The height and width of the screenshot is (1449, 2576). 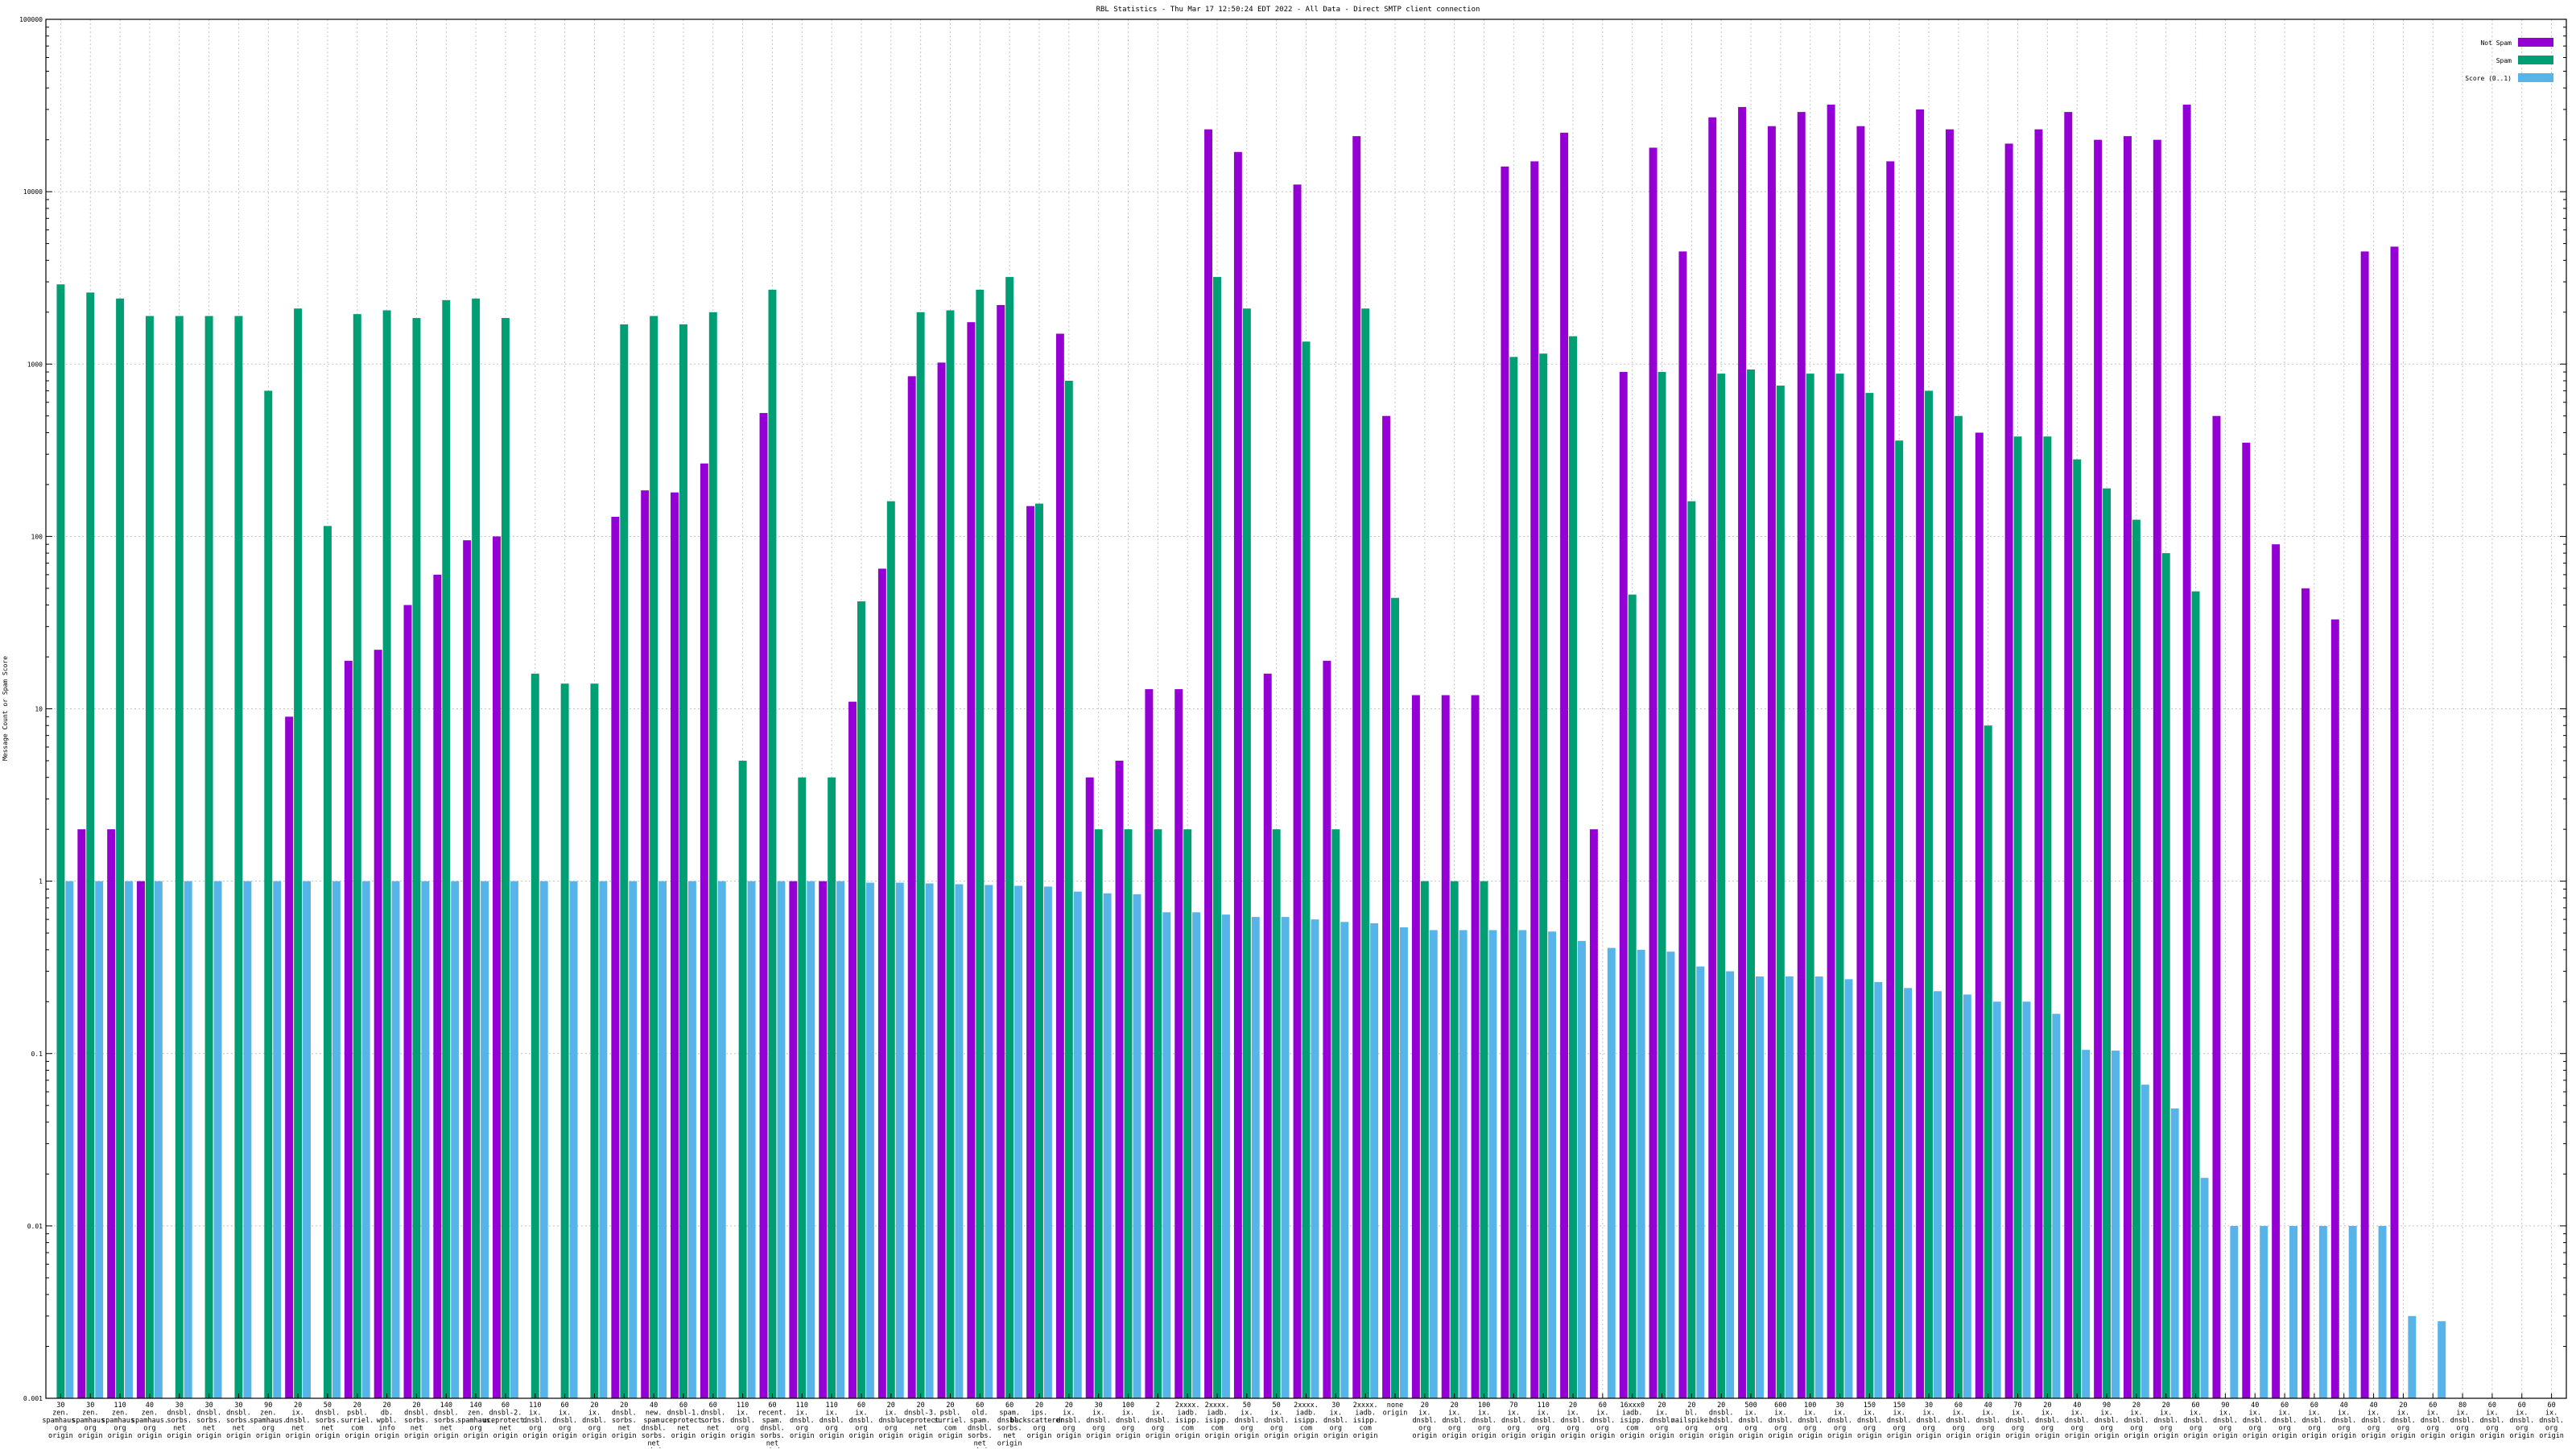 What do you see at coordinates (505, 1421) in the screenshot?
I see `x-tick-label: 60 dnsbl-2. uceprotect. net origin` at bounding box center [505, 1421].